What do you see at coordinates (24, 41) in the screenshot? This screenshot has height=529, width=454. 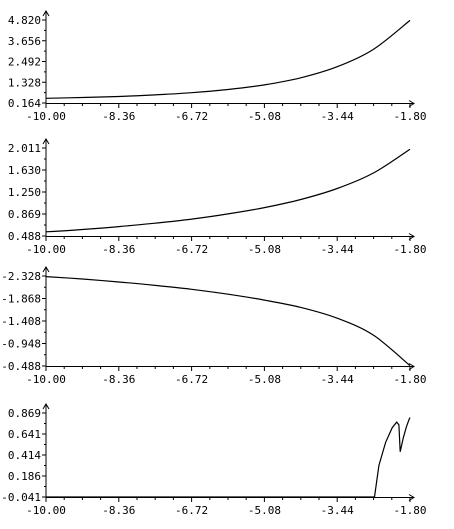 I see `y-tick-label: 3.656` at bounding box center [24, 41].